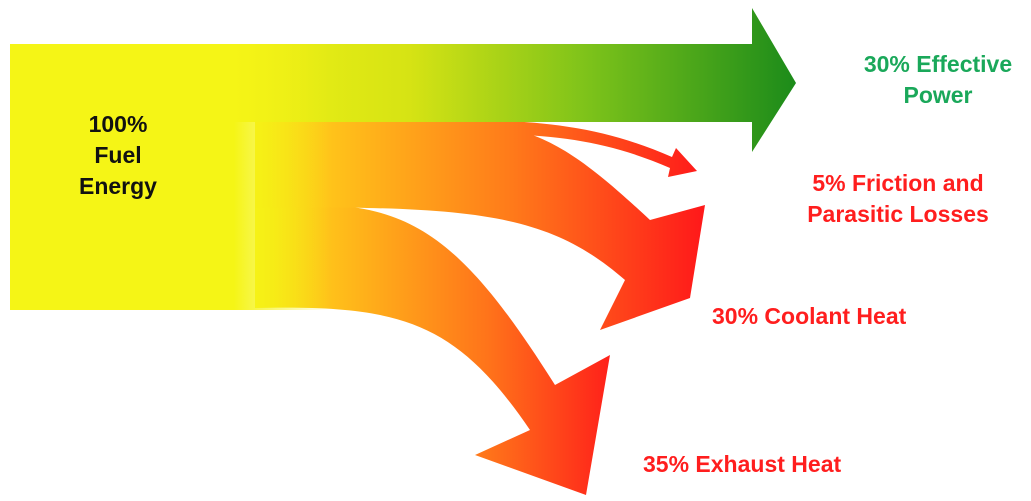 The image size is (1031, 501). Describe the element at coordinates (898, 199) in the screenshot. I see `friction-losses-label: 5% Friction and Parasitic Losses` at that location.